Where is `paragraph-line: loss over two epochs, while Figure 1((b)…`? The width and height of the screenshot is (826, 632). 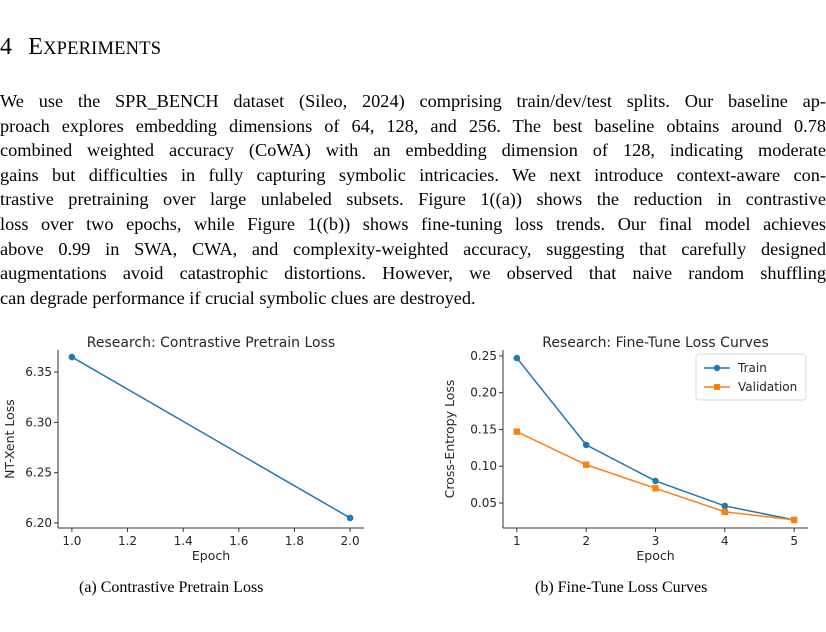 paragraph-line: loss over two epochs, while Figure 1((b)… is located at coordinates (413, 223).